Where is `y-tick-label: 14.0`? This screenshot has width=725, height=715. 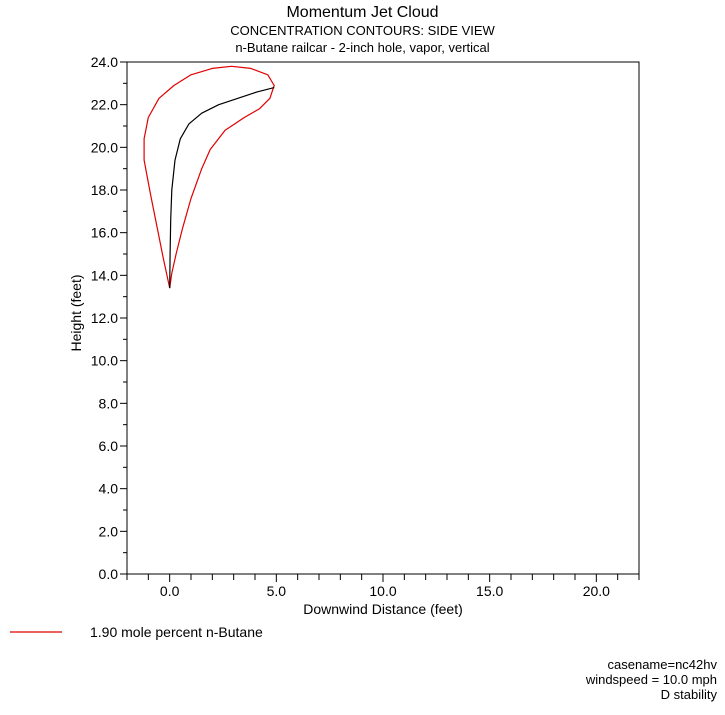
y-tick-label: 14.0 is located at coordinates (104, 275).